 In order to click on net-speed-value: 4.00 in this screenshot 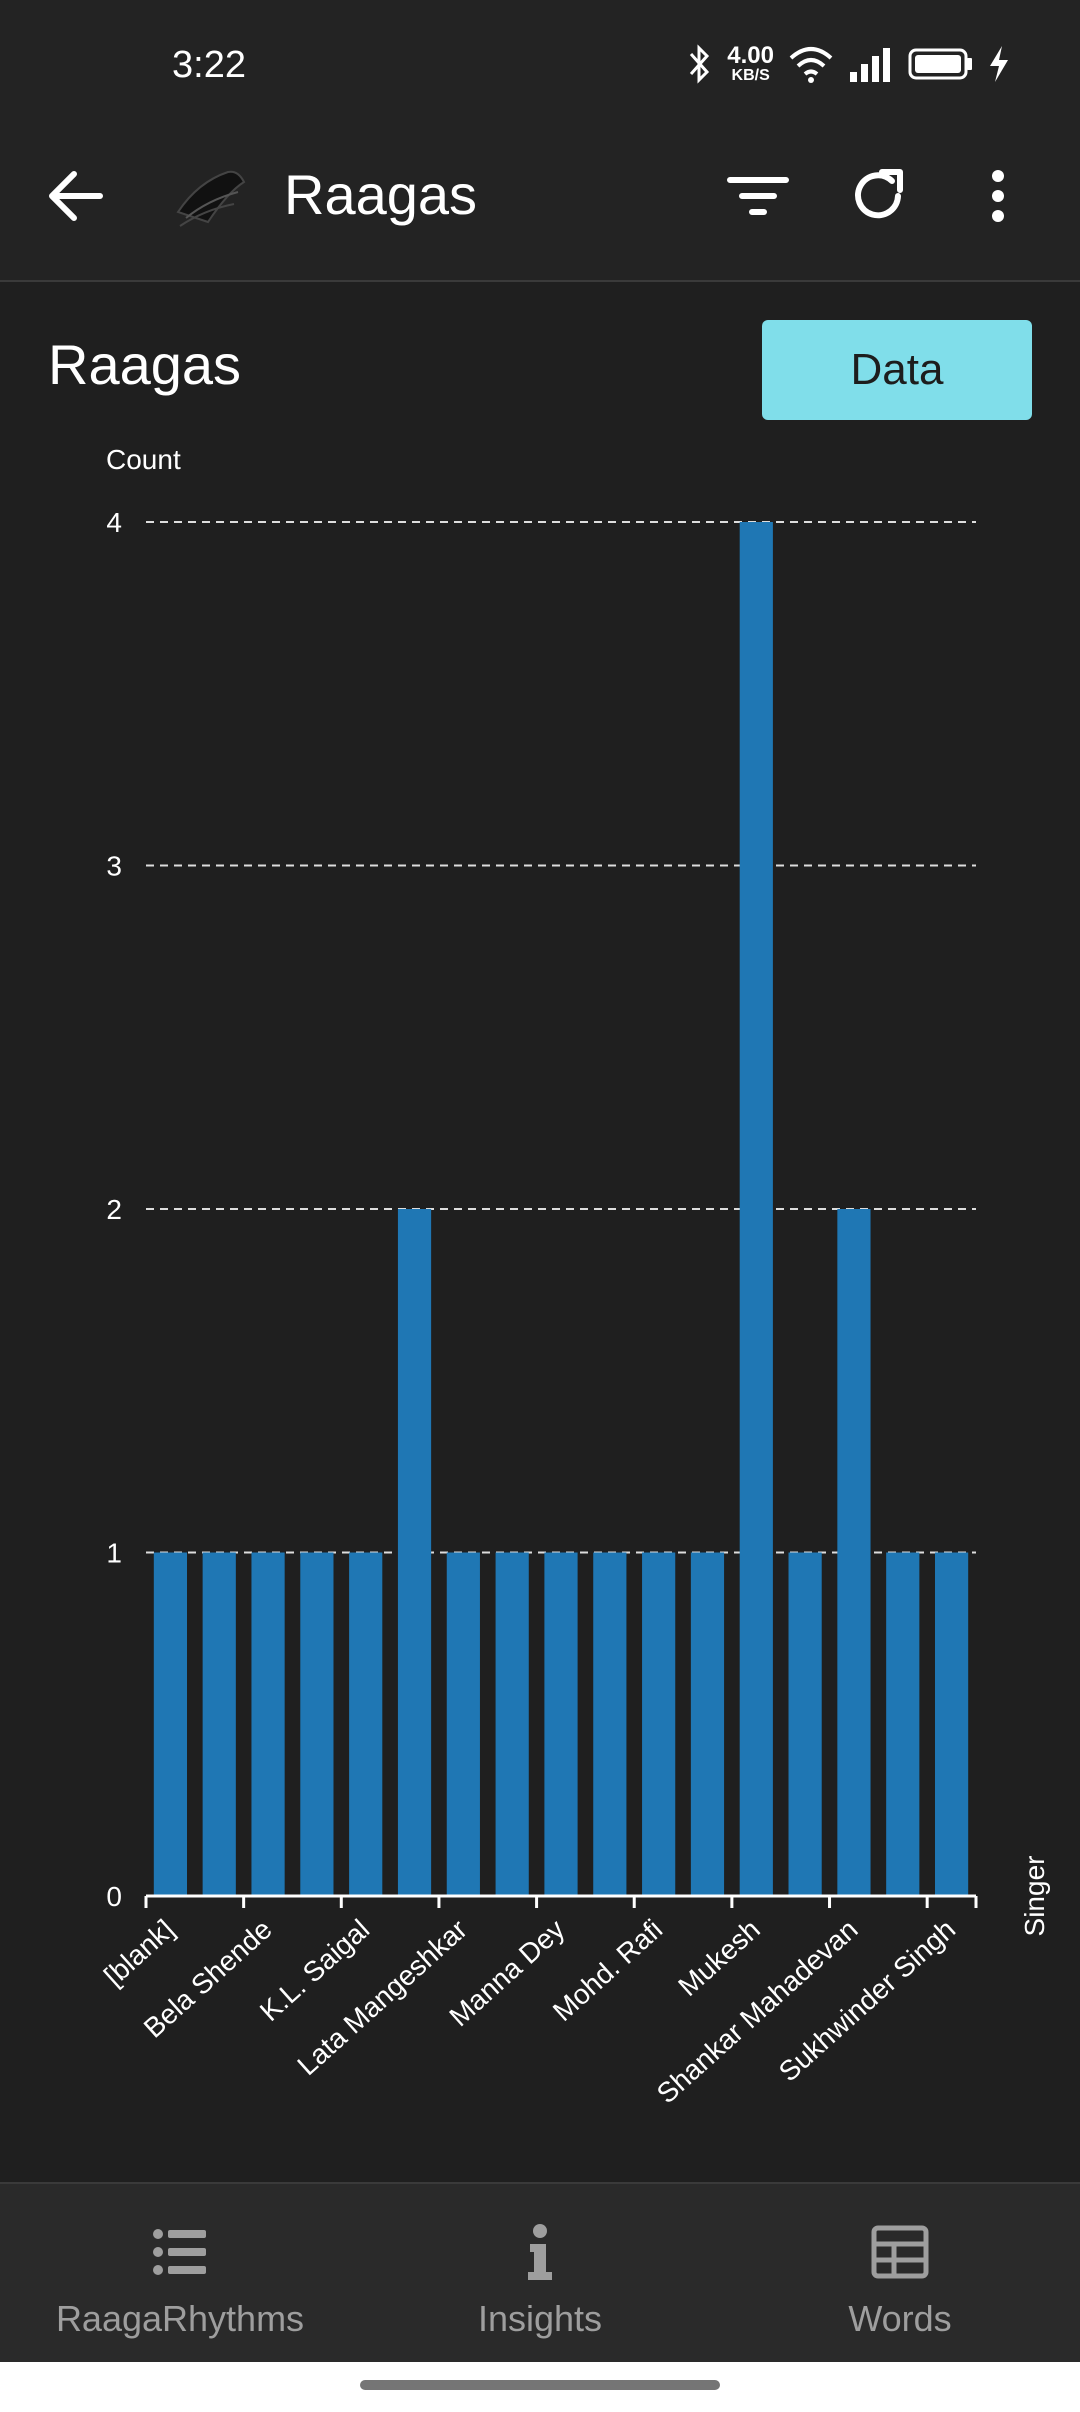, I will do `click(750, 55)`.